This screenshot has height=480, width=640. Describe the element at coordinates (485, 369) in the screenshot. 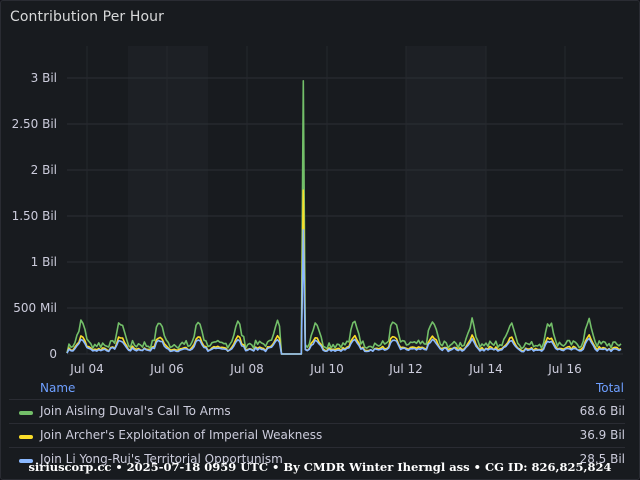

I see `x-tick-label: Jul 14` at that location.